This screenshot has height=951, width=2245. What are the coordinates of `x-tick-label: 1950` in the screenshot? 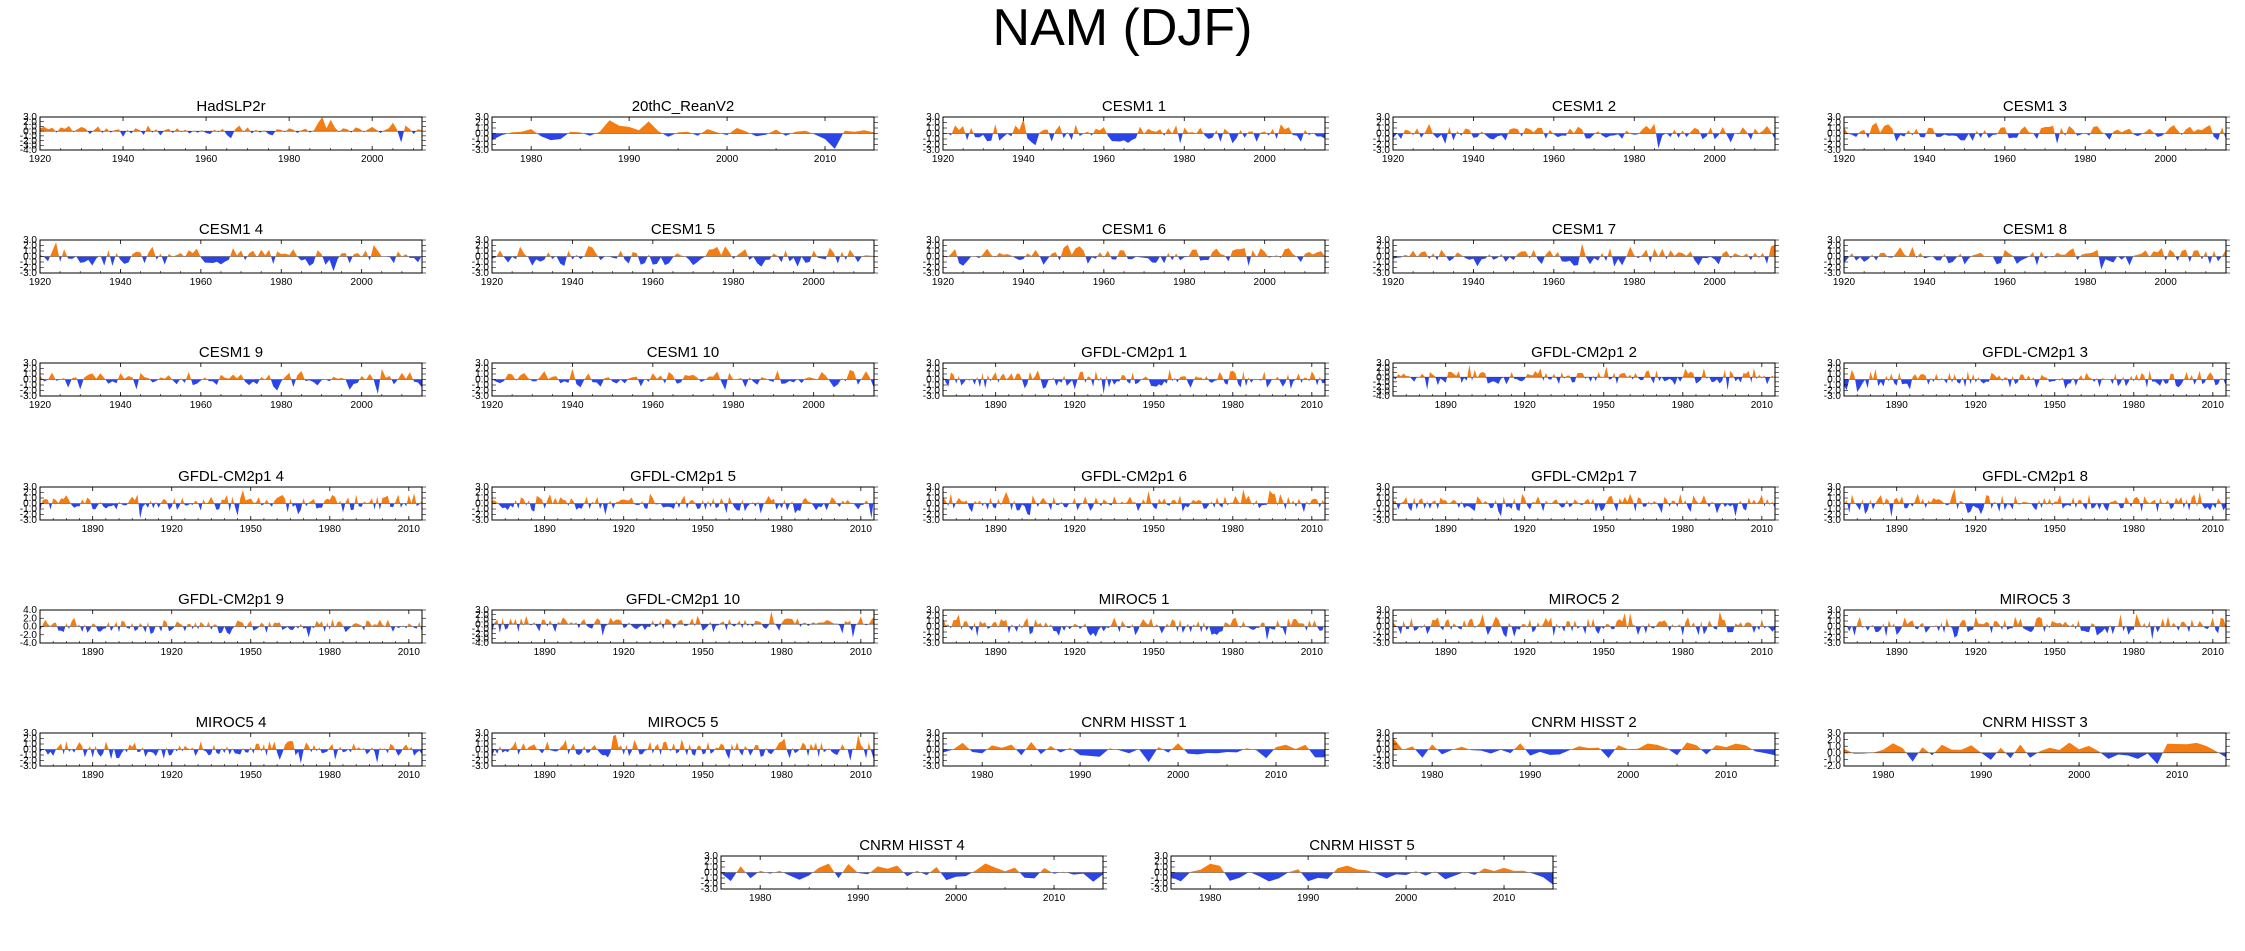 It's located at (251, 652).